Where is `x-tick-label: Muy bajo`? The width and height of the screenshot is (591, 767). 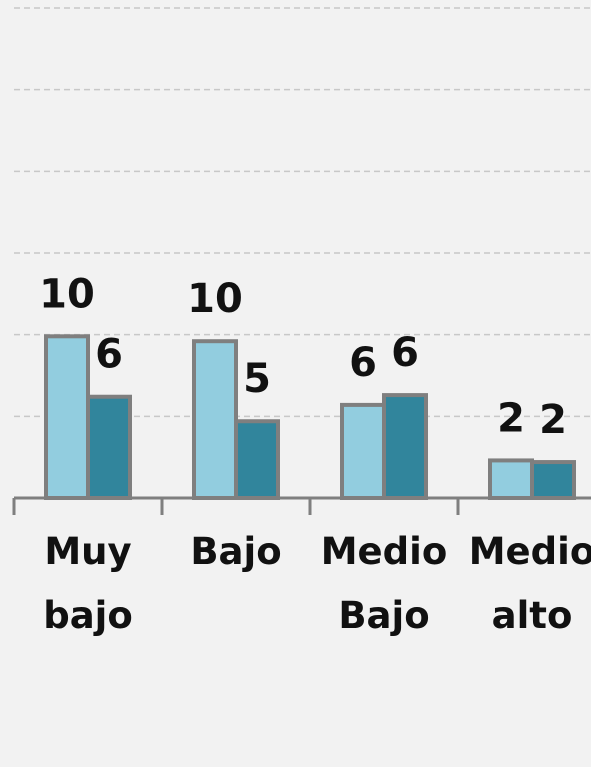 x-tick-label: Muy bajo is located at coordinates (88, 583).